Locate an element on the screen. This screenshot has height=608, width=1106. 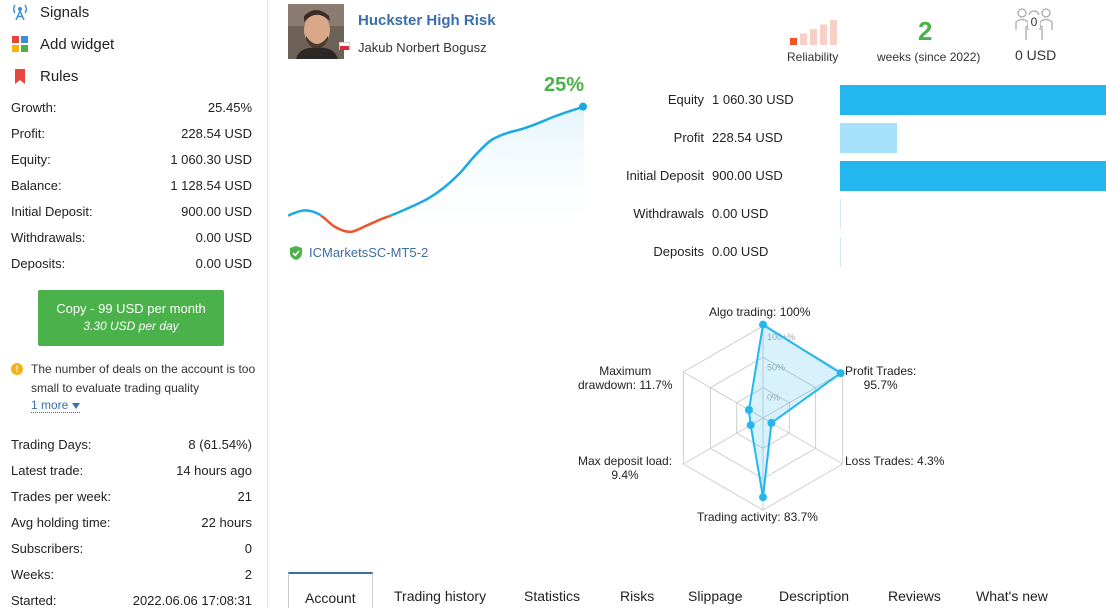
stat-value: 25.45% is located at coordinates (229, 107).